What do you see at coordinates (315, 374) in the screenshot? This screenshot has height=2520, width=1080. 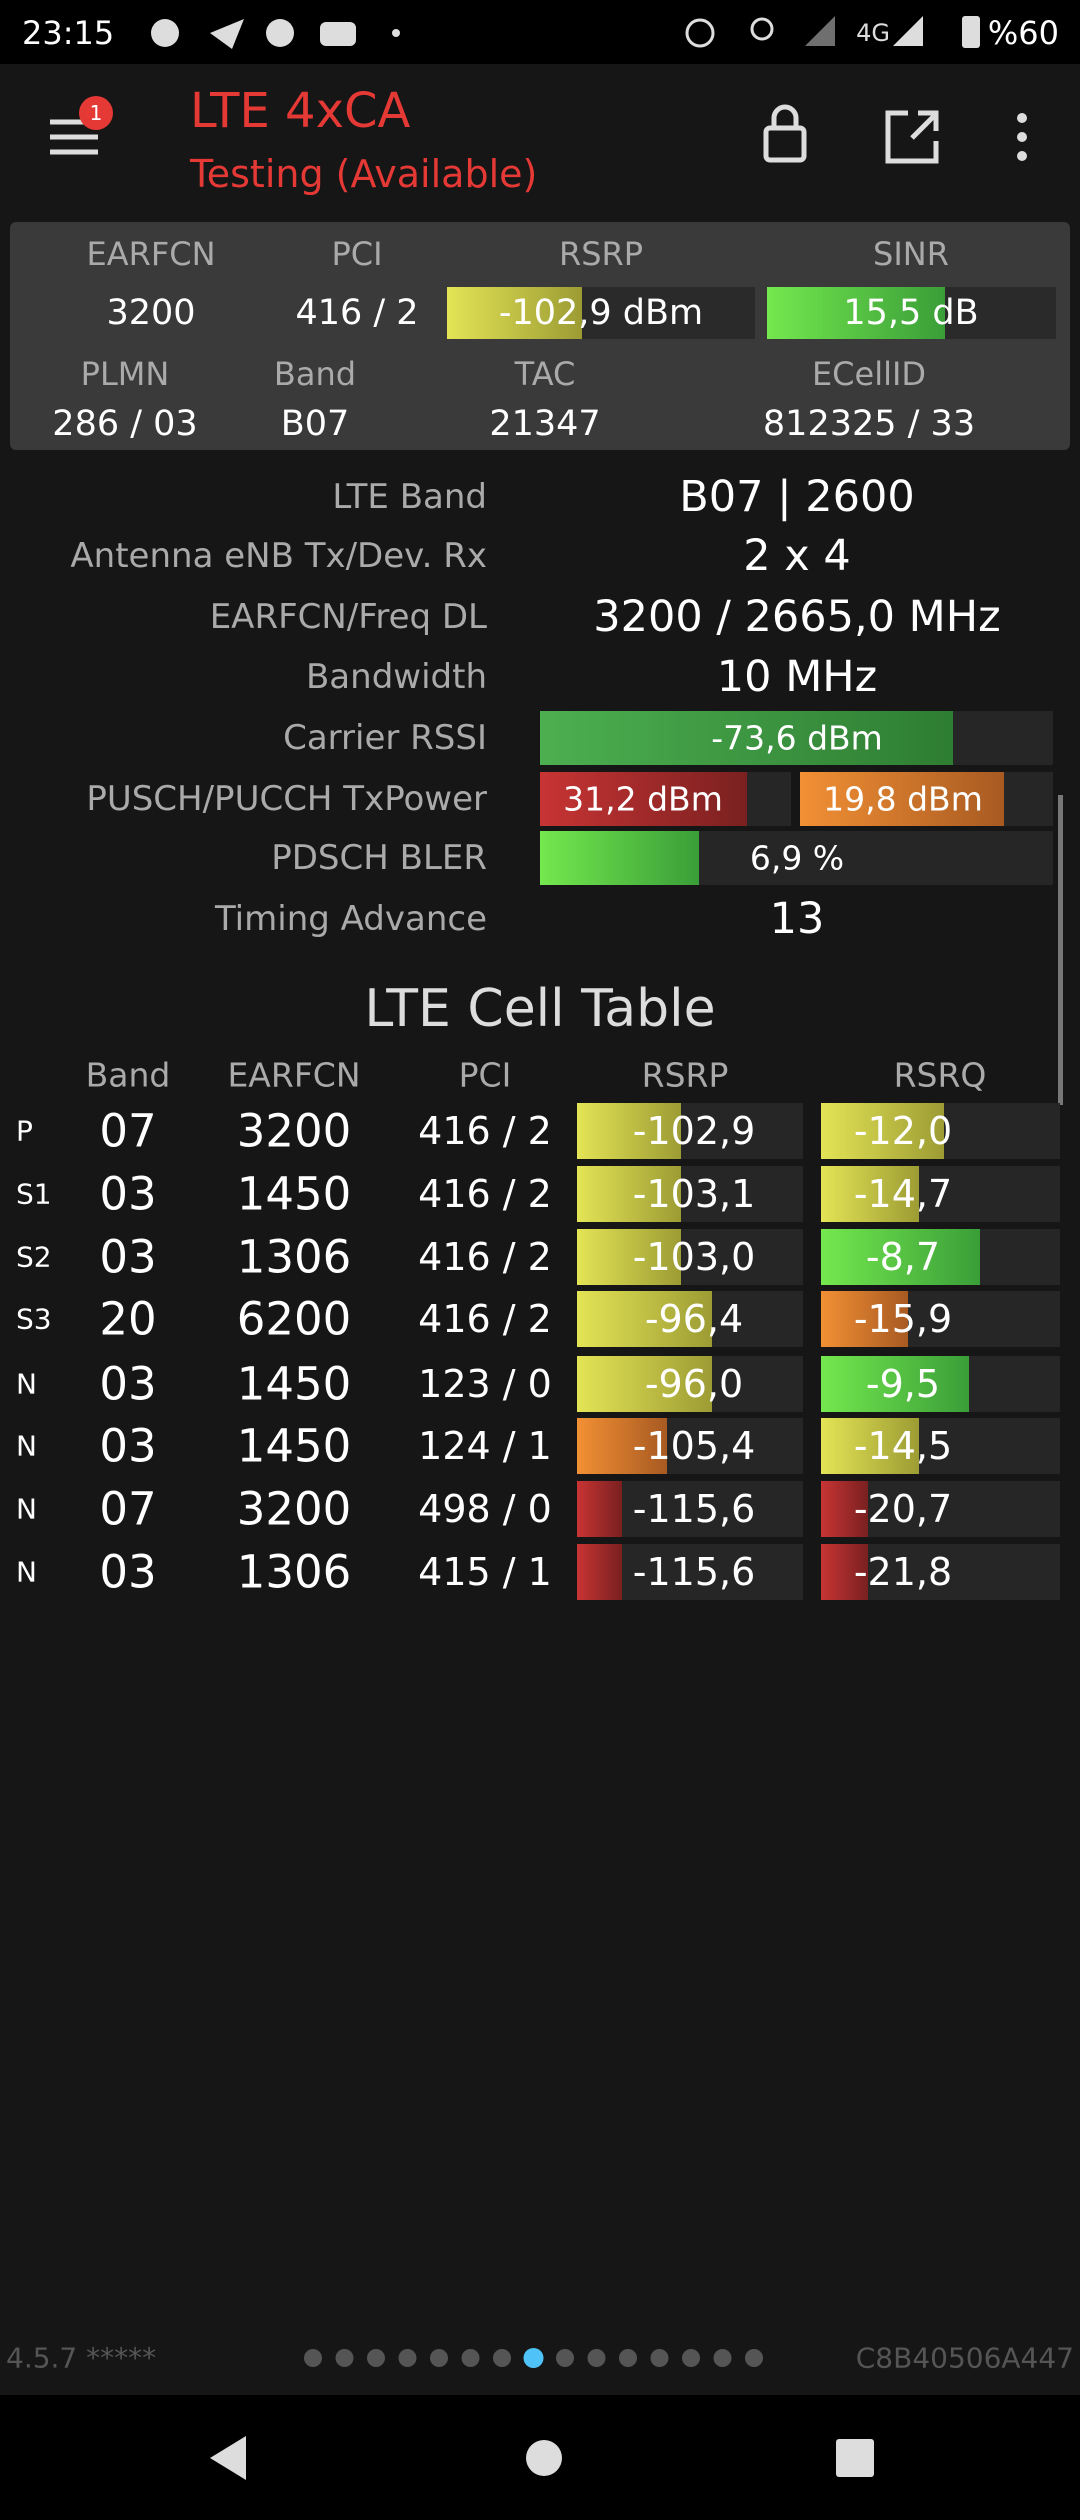 I see `summary-header: Band` at bounding box center [315, 374].